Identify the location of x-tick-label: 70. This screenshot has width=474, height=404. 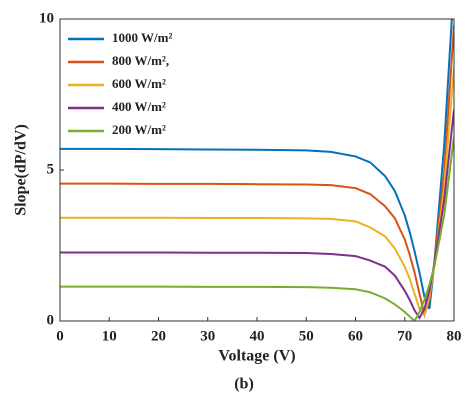
(404, 336).